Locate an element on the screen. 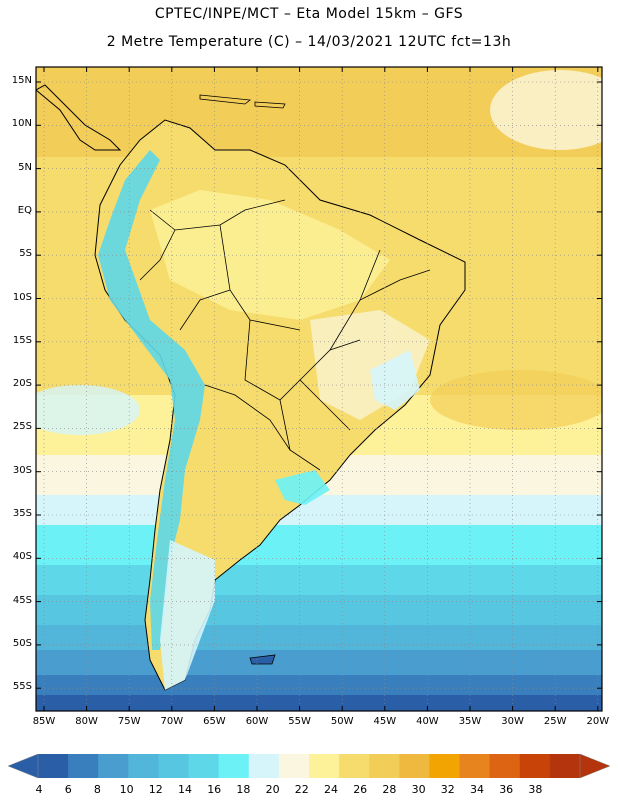 This screenshot has width=618, height=800. colorbar-left-arrow is located at coordinates (23, 766).